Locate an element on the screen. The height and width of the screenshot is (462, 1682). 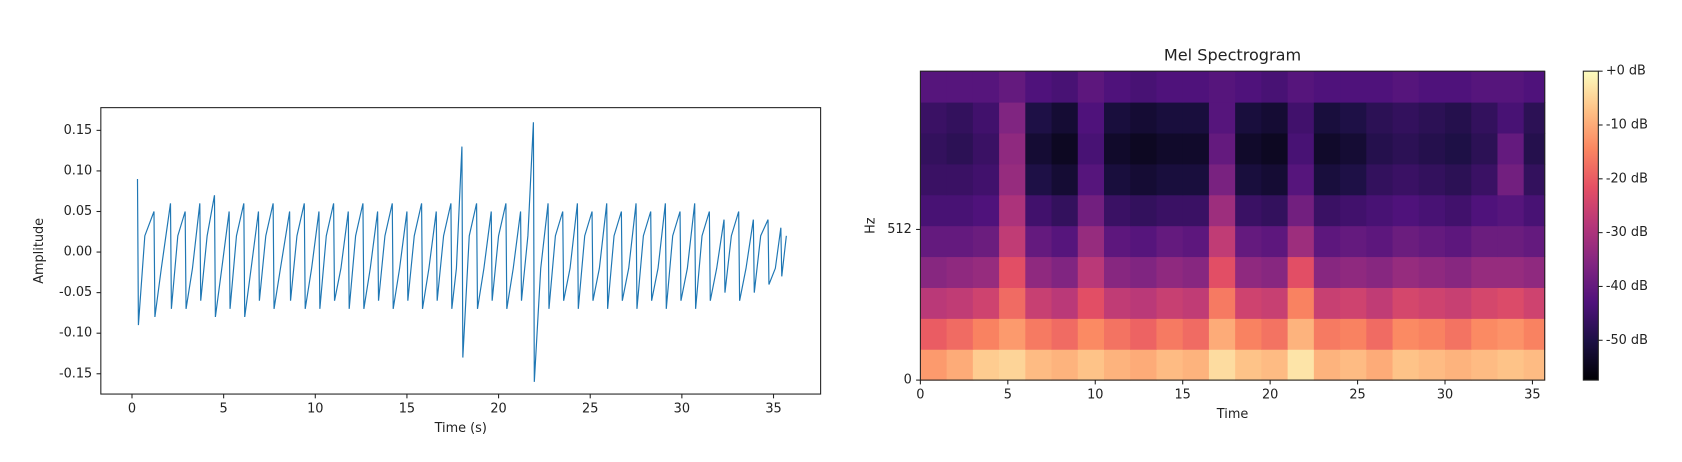
y-tick-label: -0.05 is located at coordinates (75, 292).